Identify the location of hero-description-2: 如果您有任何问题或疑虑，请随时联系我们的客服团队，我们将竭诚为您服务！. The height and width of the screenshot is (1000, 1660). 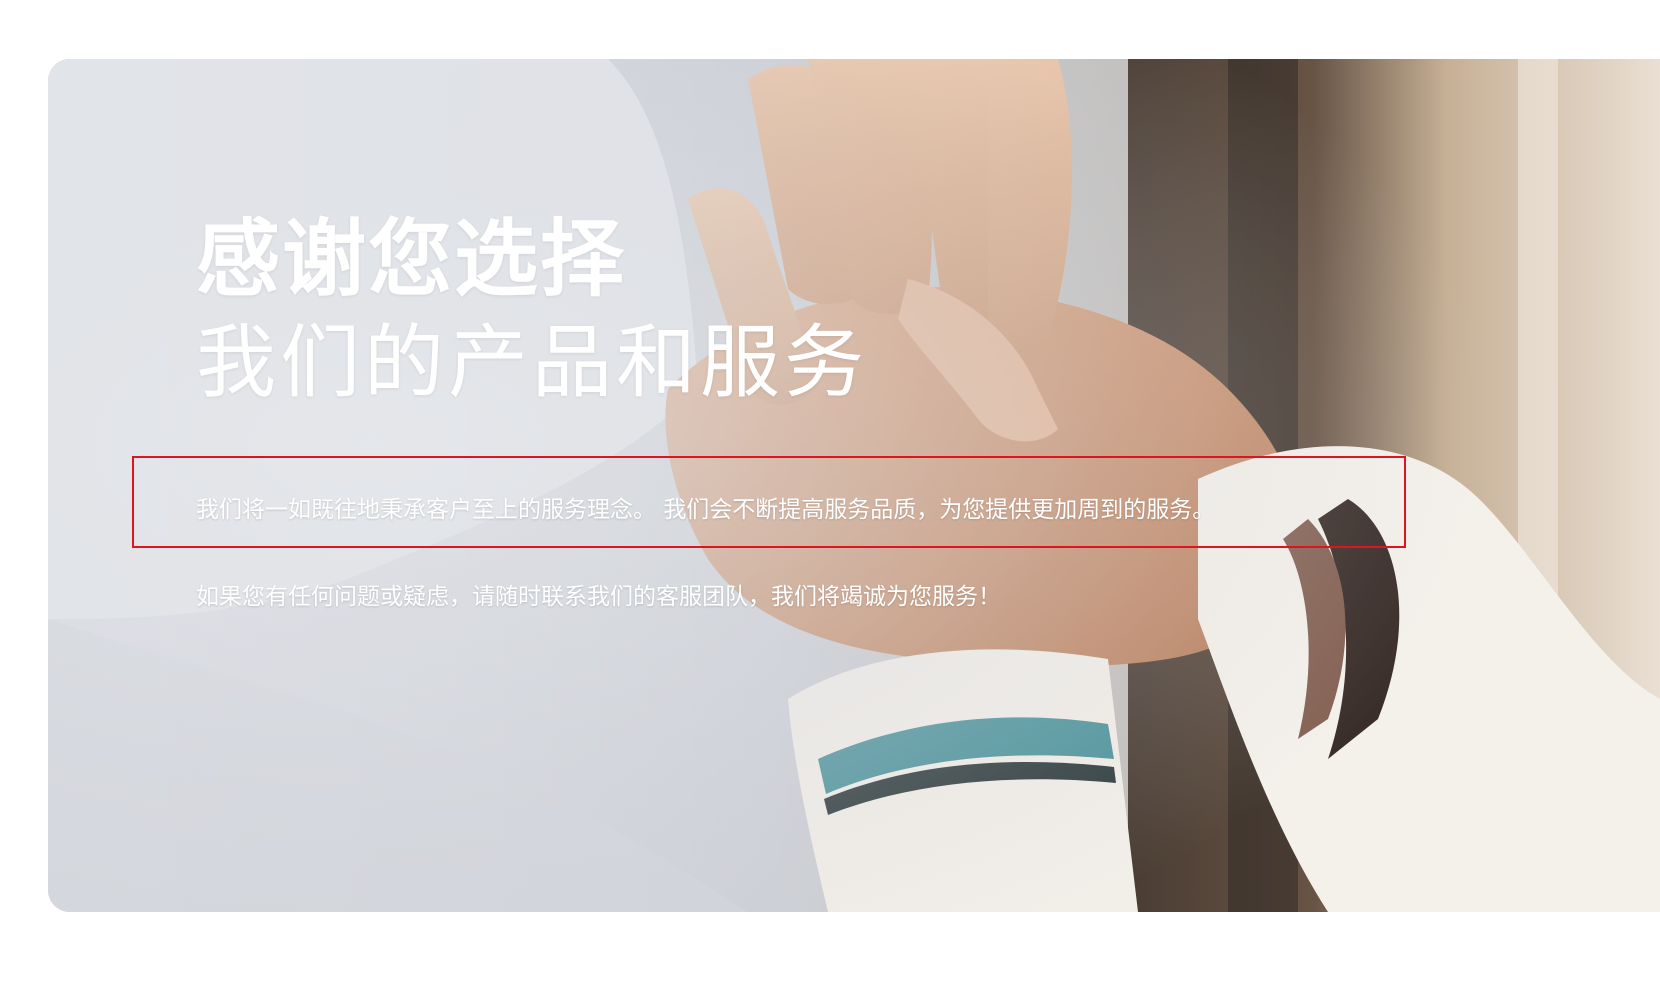
(598, 597).